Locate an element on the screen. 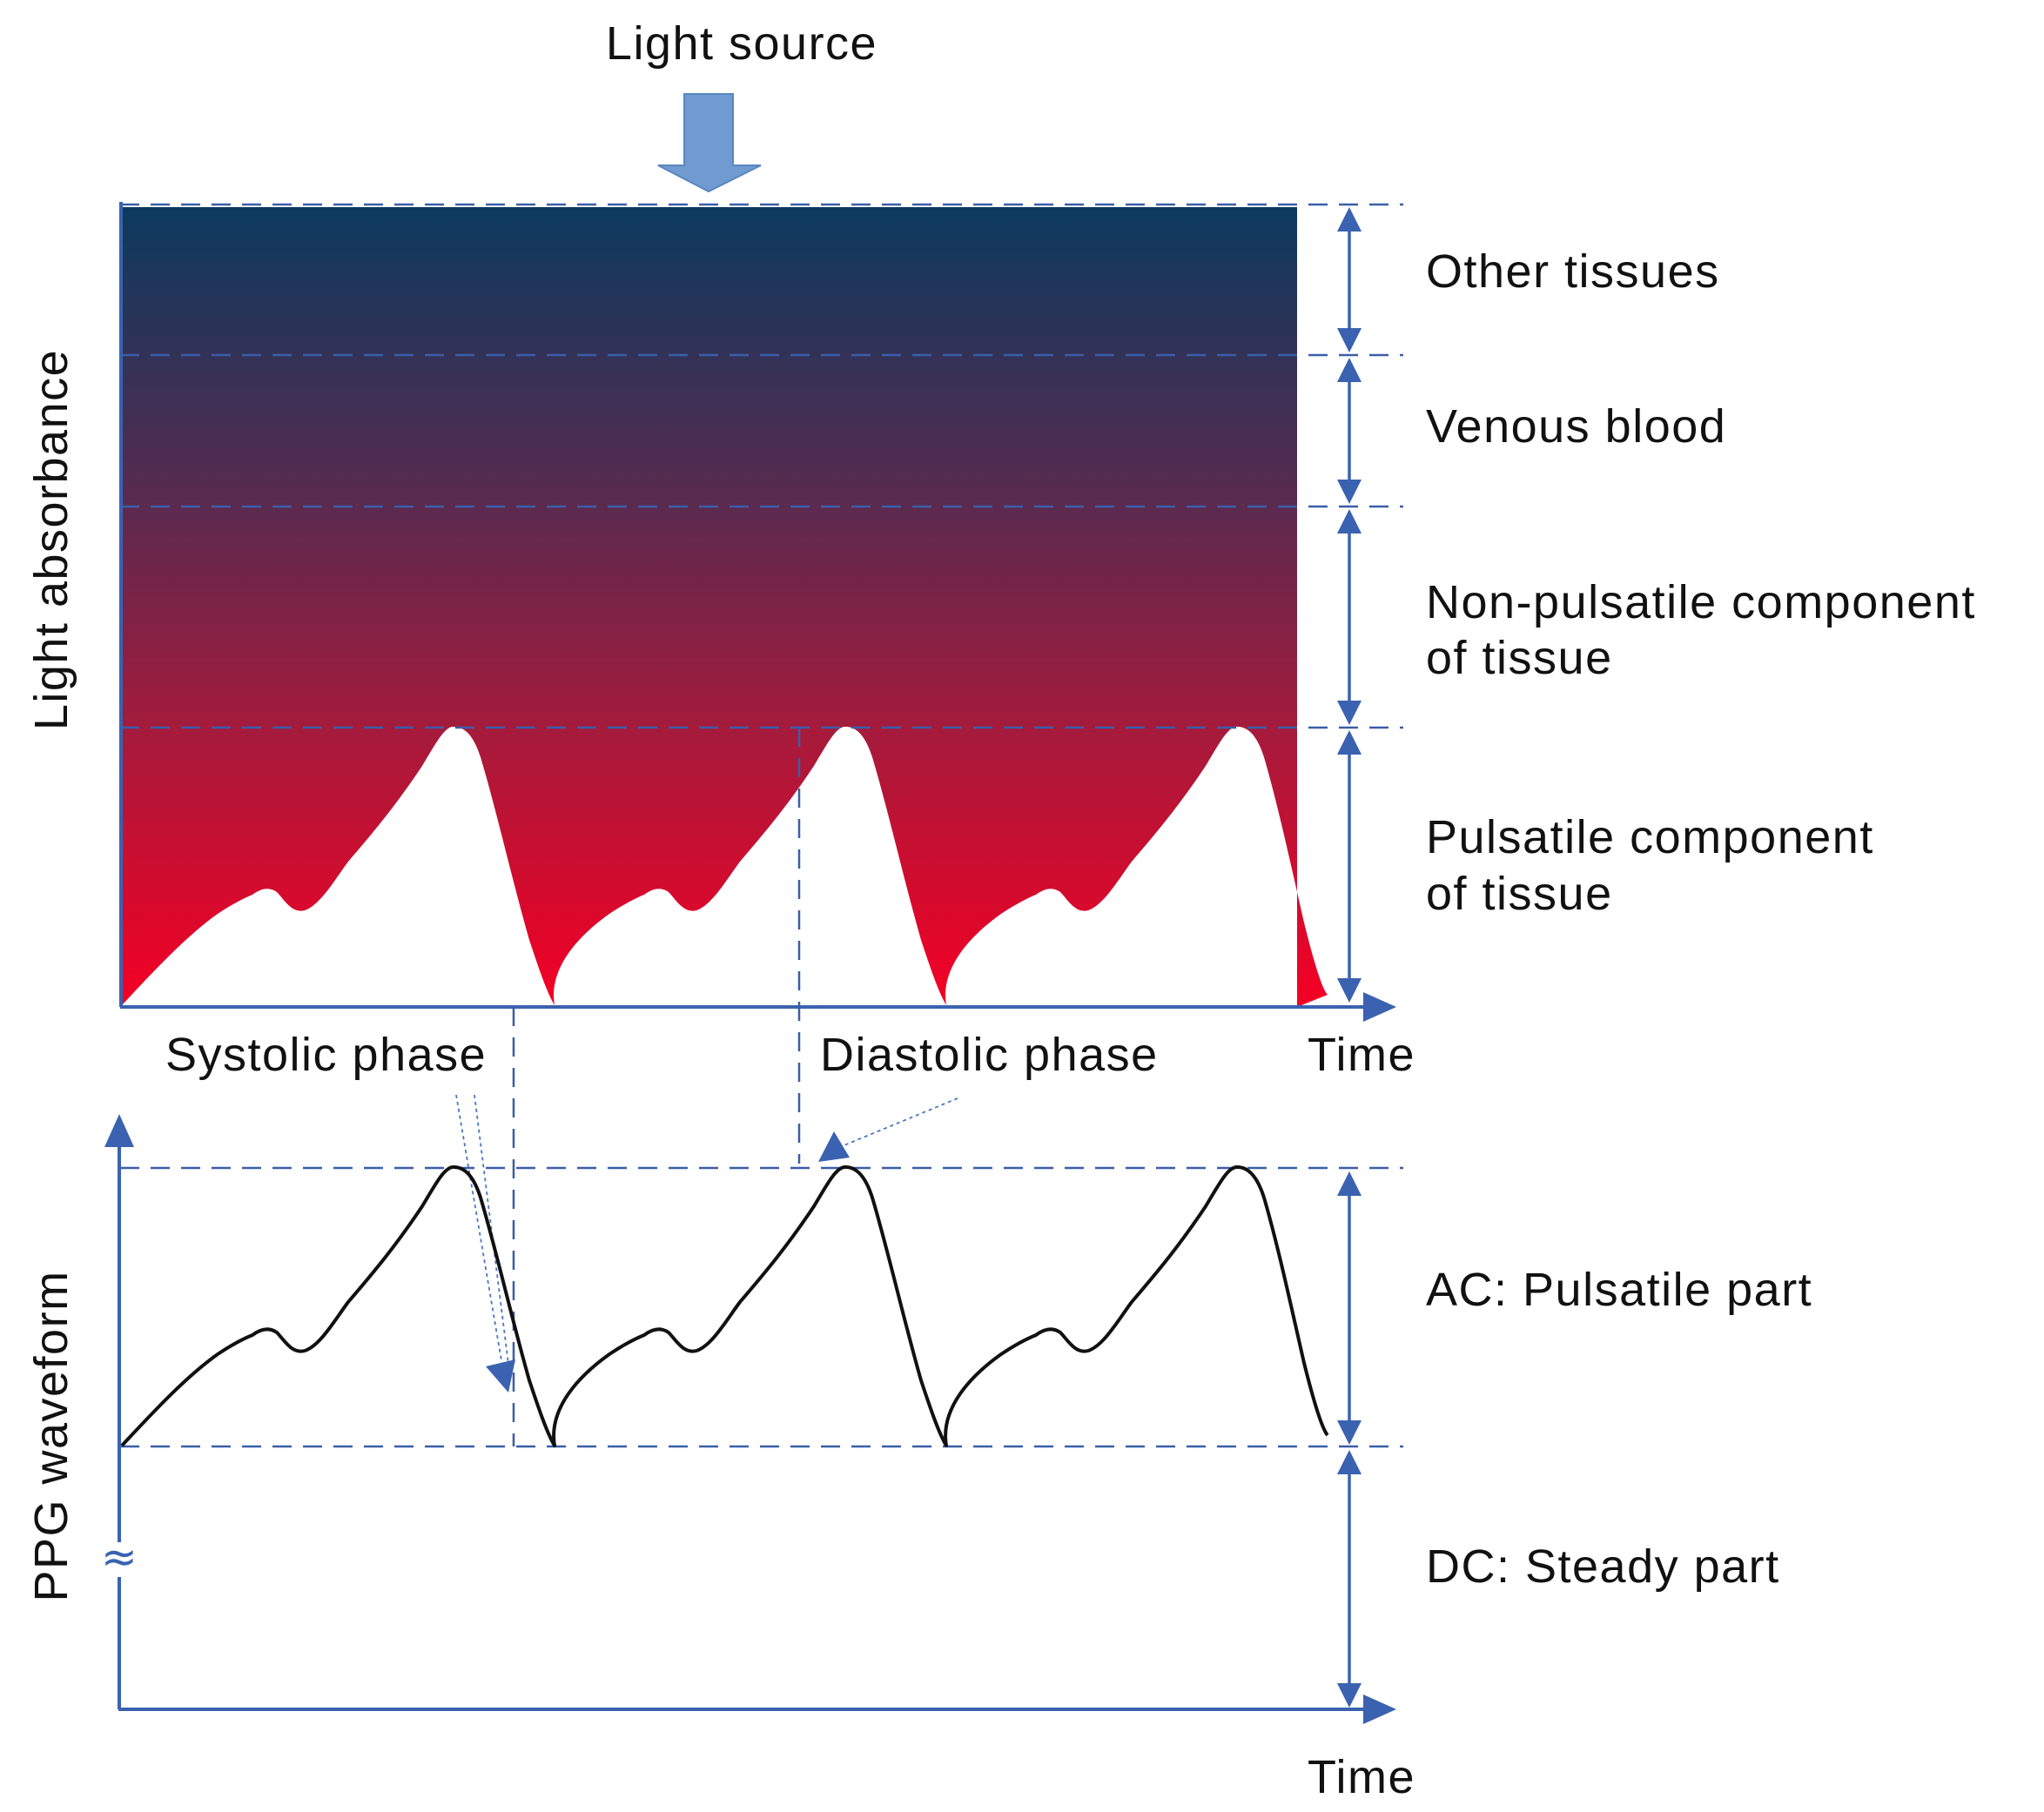 This screenshot has height=1812, width=2044. bottom-time-label: Time is located at coordinates (1361, 1777).